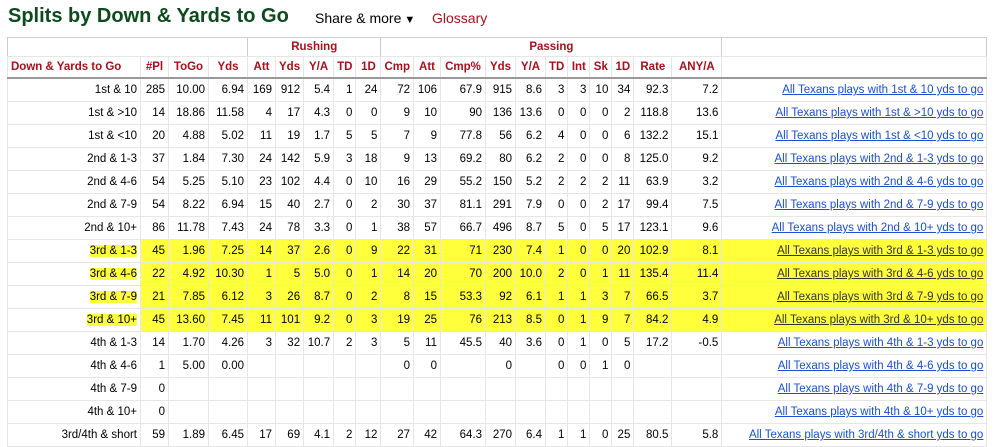 The image size is (1000, 447). What do you see at coordinates (530, 297) in the screenshot?
I see `table-cell: 6.1` at bounding box center [530, 297].